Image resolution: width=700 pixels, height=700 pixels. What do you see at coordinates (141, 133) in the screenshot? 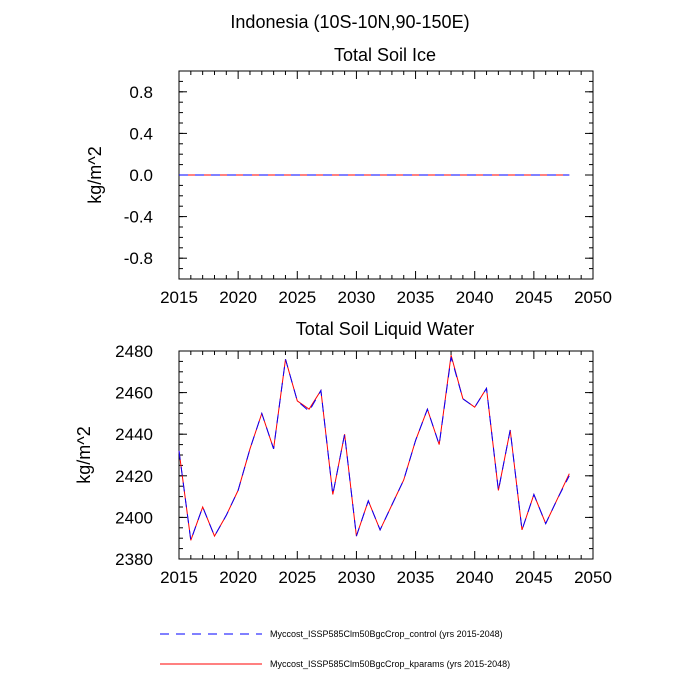
I see `y-tick-label: 0.4` at bounding box center [141, 133].